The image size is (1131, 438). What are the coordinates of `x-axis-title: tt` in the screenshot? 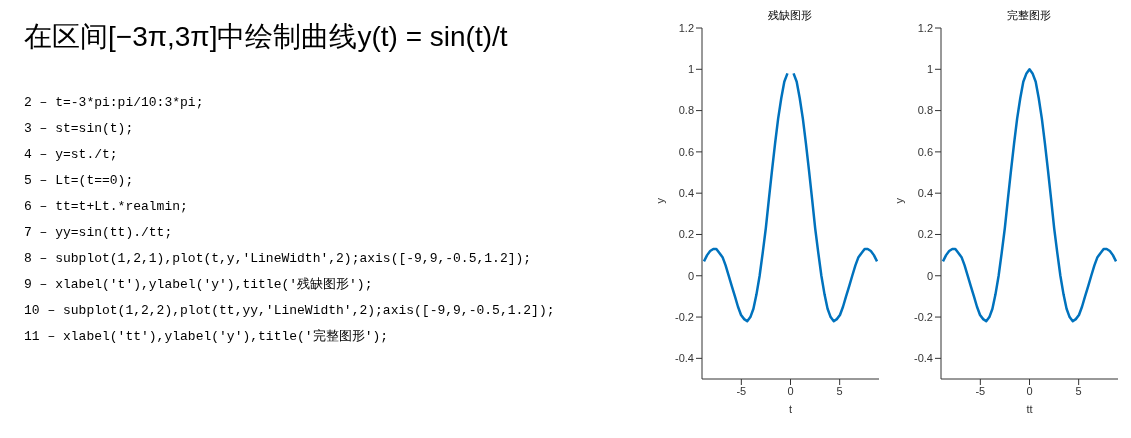 It's located at (1029, 409).